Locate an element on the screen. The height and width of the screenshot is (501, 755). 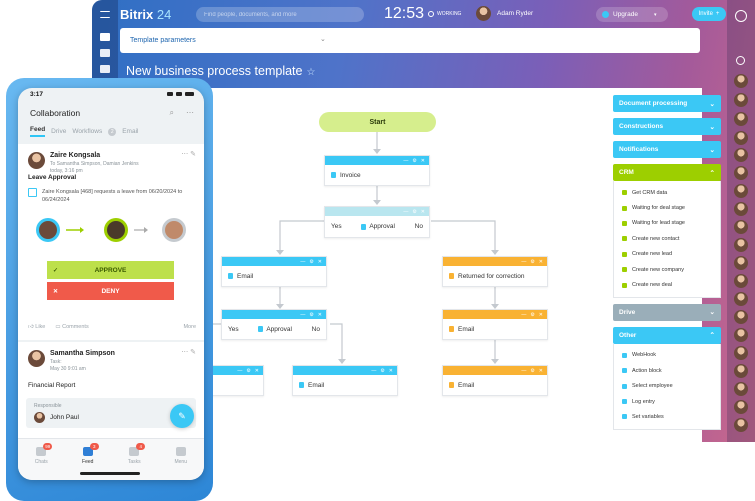
nav-chats: 99 Chats is located at coordinates (41, 461).